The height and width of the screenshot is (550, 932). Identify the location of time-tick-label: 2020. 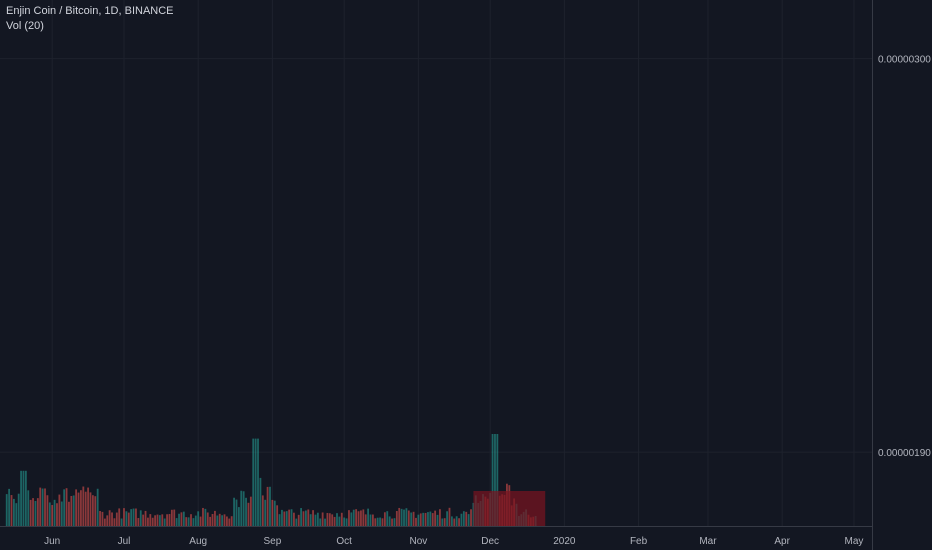
(564, 541).